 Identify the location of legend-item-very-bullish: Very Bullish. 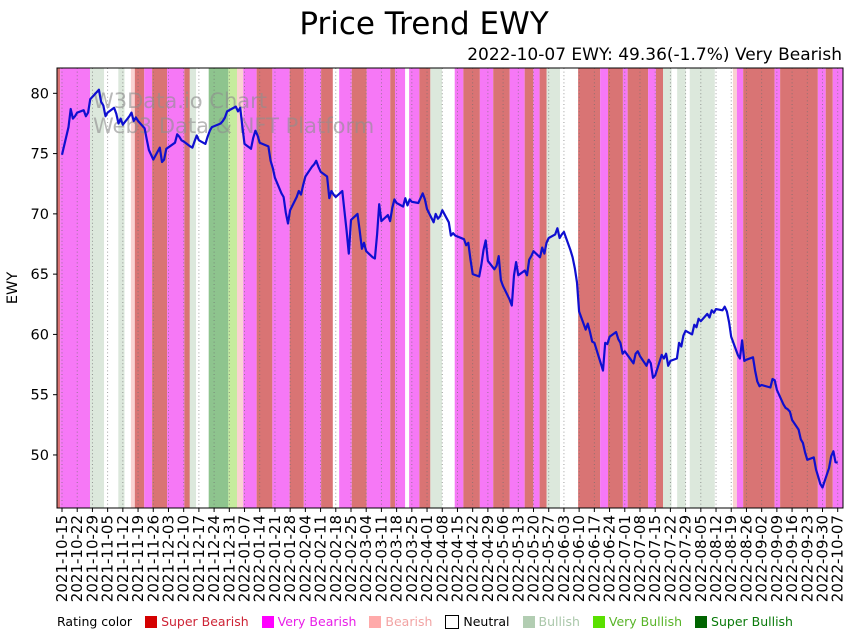
(637, 621).